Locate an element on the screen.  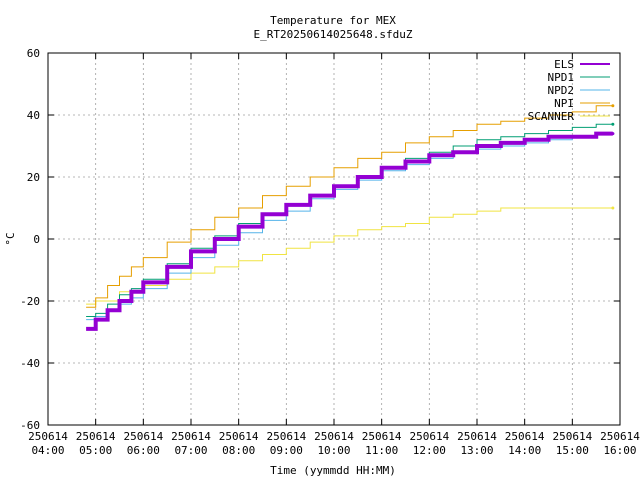
series-end-point-npi is located at coordinates (613, 106).